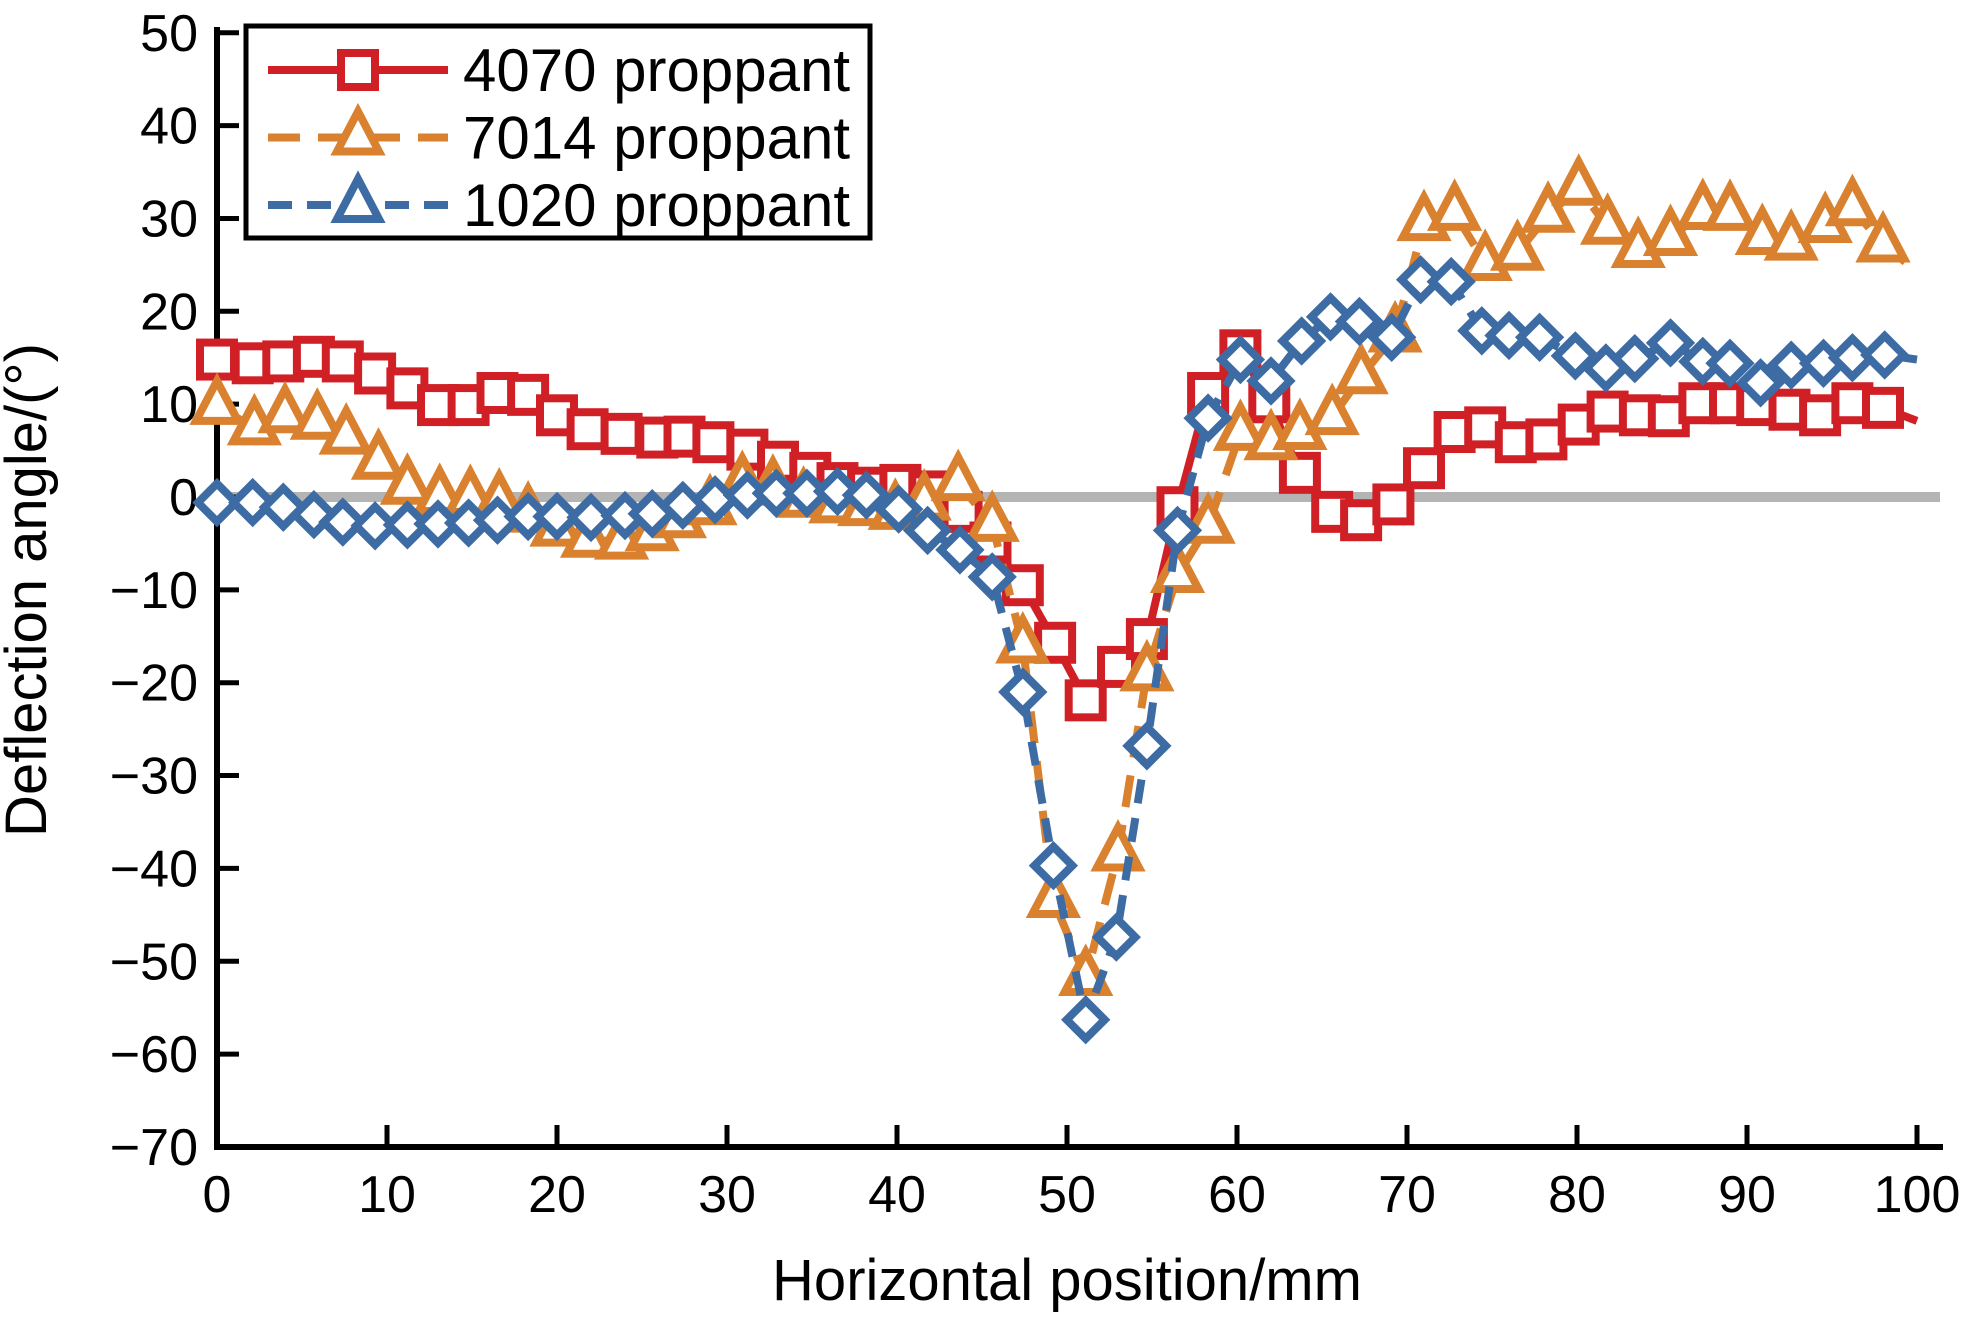  I want to click on y-tick-label: 0, so click(183, 498).